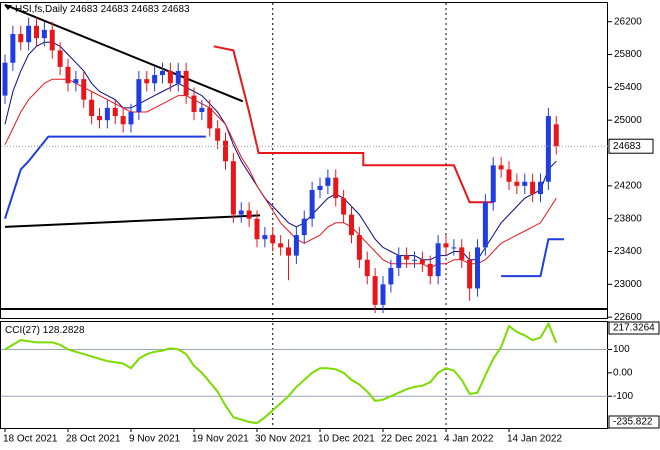  What do you see at coordinates (628, 185) in the screenshot?
I see `y-tick-label: 24200` at bounding box center [628, 185].